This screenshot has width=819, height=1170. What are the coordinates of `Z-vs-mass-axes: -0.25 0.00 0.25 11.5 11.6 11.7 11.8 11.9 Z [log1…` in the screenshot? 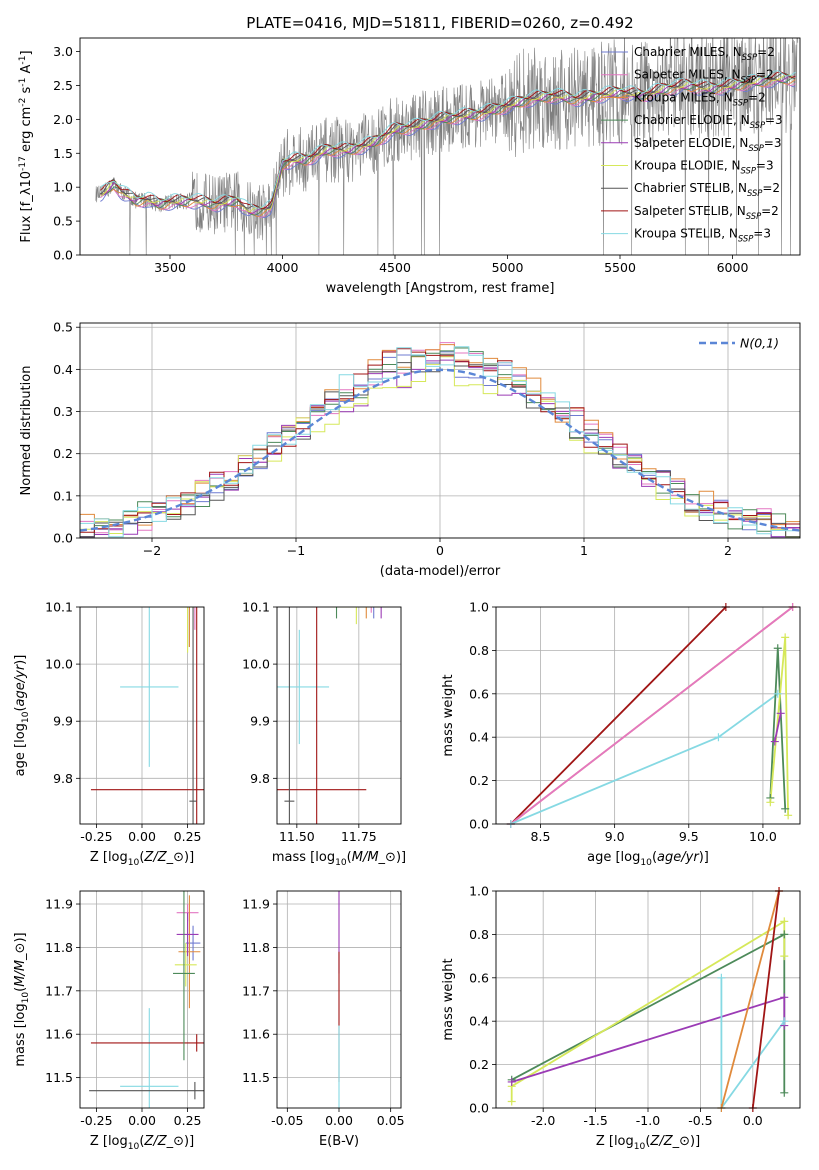 It's located at (109, 1021).